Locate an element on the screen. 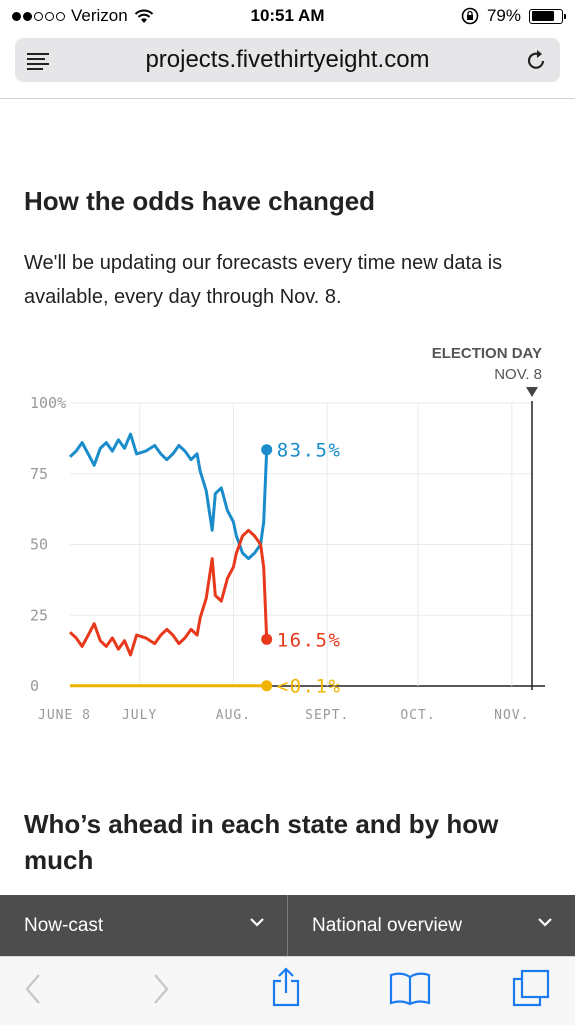 The width and height of the screenshot is (575, 1025). overview-dropdown: National overview is located at coordinates (431, 925).